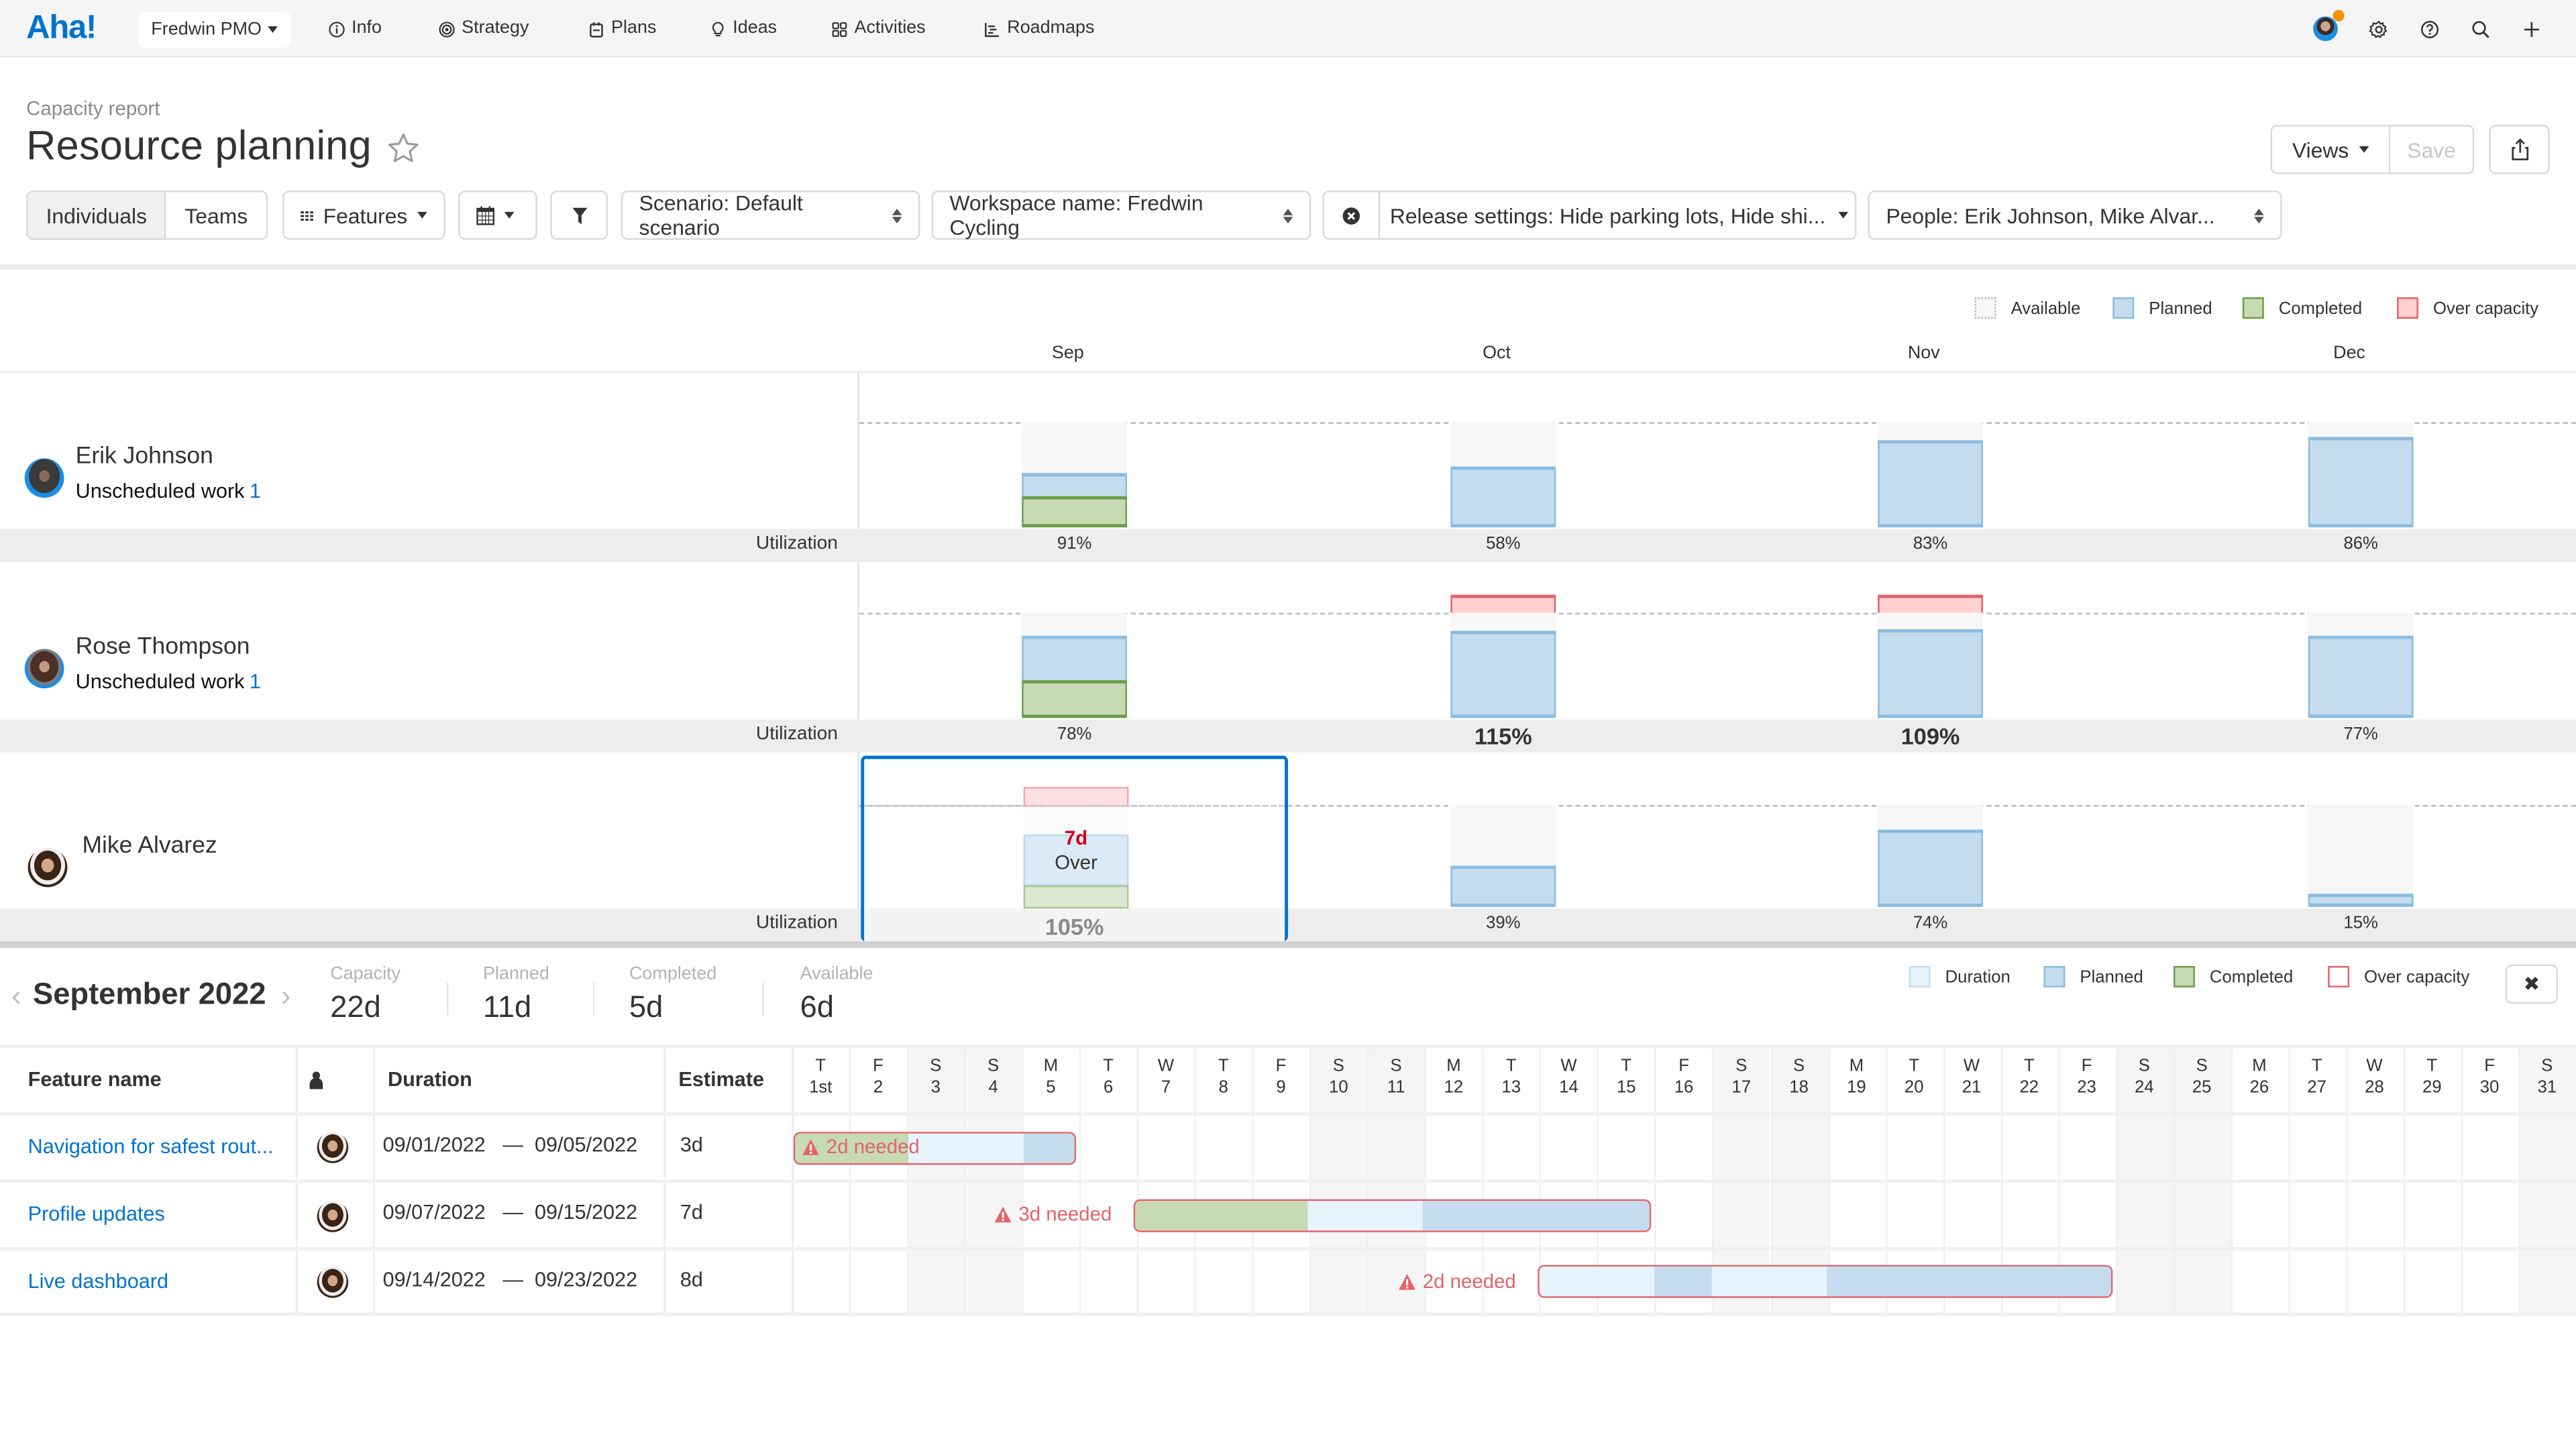 Image resolution: width=2576 pixels, height=1449 pixels. I want to click on tab-individuals: Individuals, so click(97, 215).